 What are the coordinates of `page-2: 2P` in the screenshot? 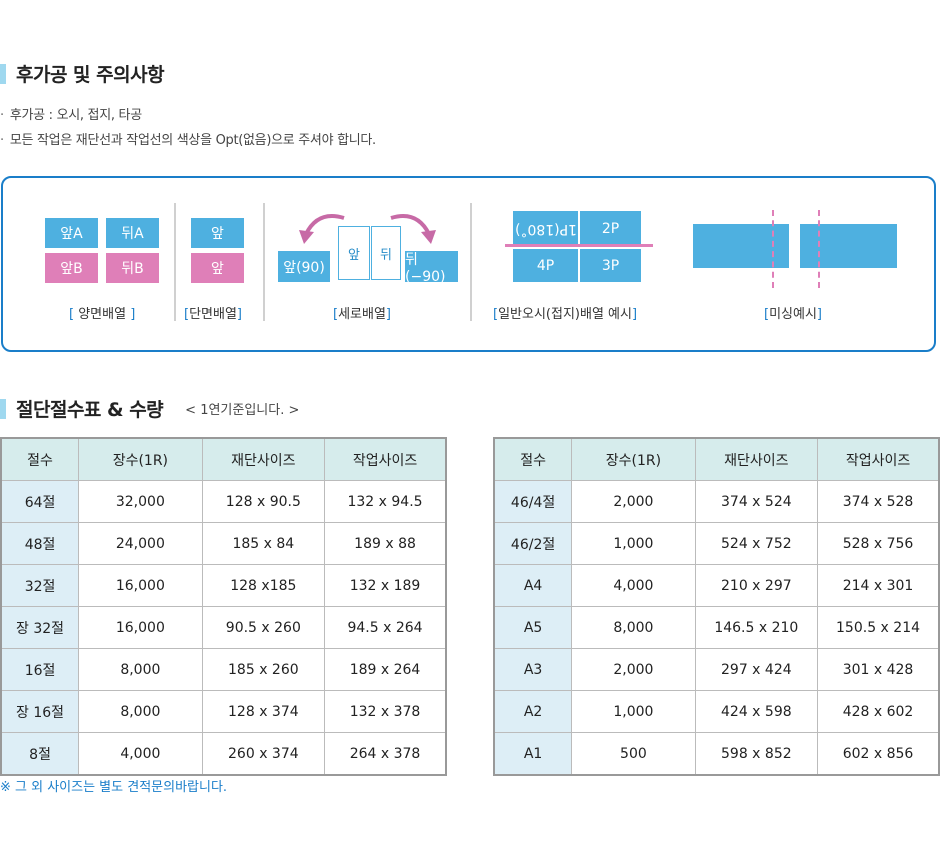 It's located at (610, 228).